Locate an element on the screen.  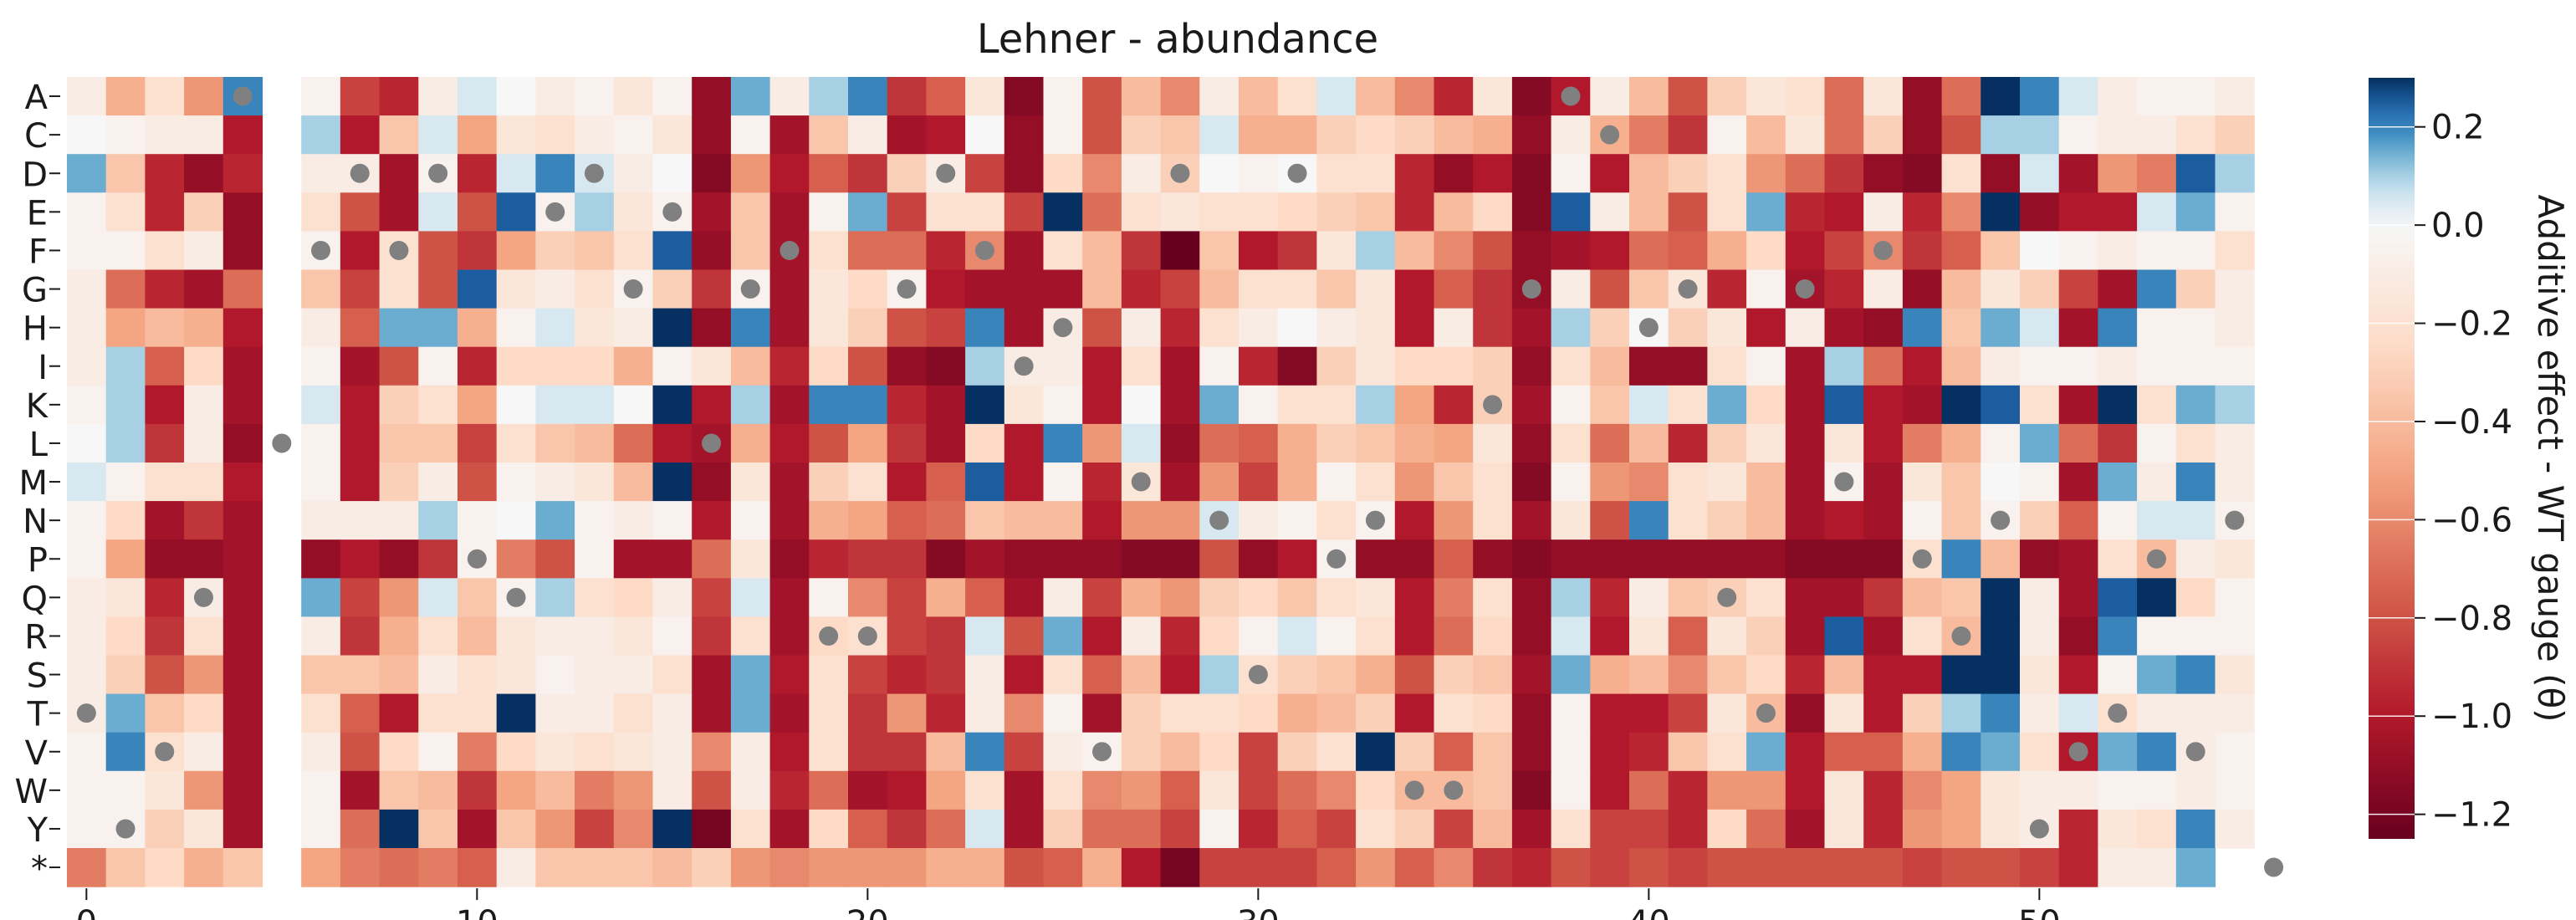
y-tick-label: Y is located at coordinates (38, 830).